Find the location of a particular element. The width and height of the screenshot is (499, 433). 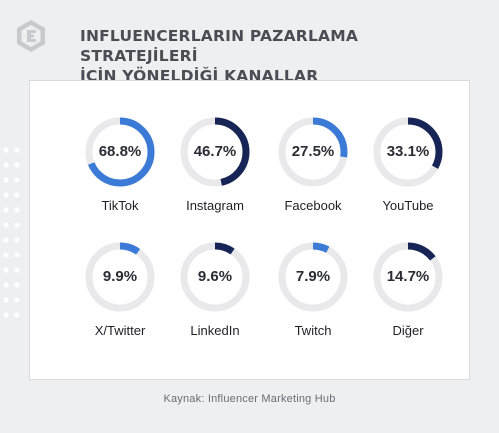

donut-item: 27.5% Facebook is located at coordinates (313, 171).